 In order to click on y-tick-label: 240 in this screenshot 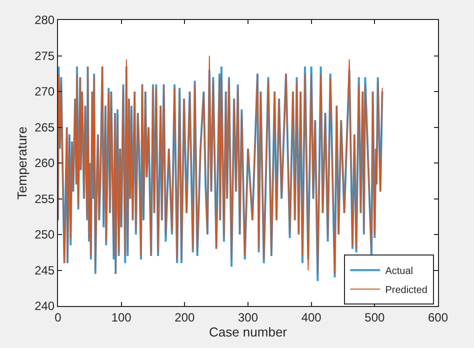, I will do `click(44, 306)`.